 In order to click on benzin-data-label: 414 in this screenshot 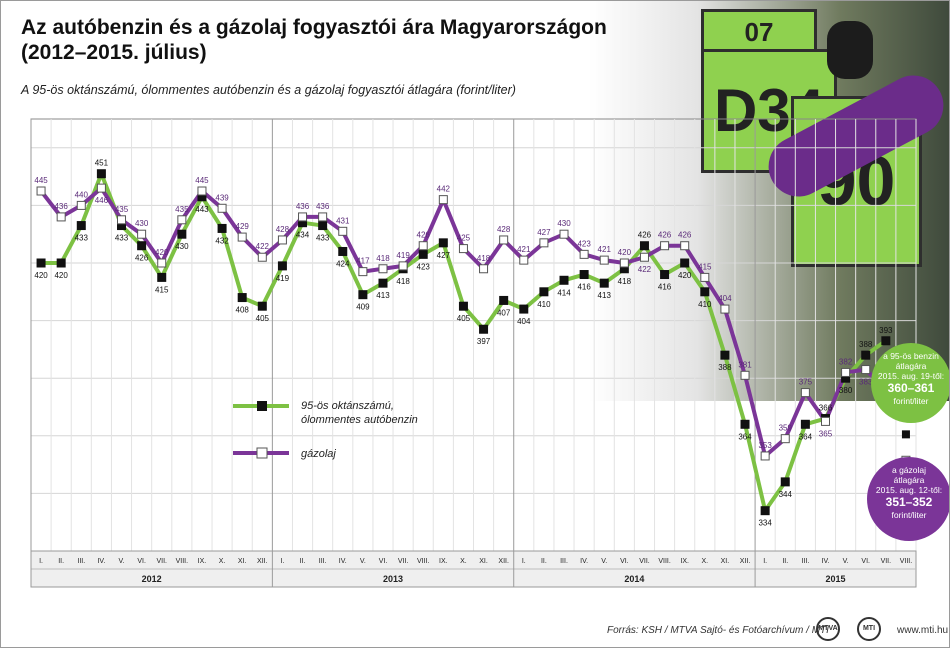, I will do `click(564, 292)`.